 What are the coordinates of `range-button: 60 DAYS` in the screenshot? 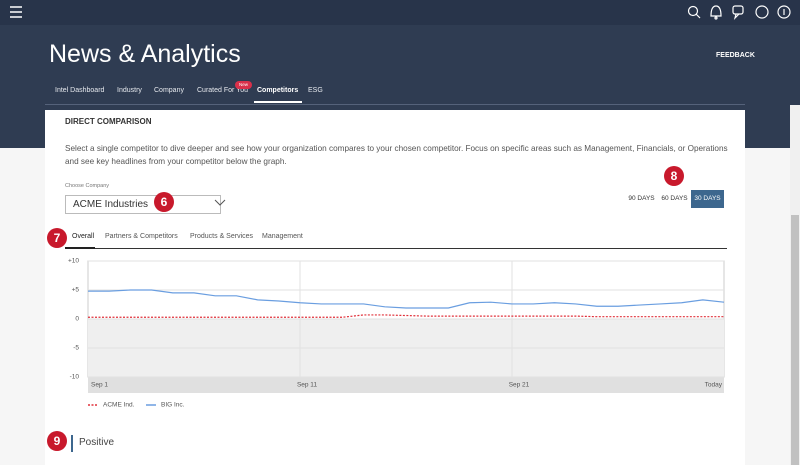 It's located at (674, 198).